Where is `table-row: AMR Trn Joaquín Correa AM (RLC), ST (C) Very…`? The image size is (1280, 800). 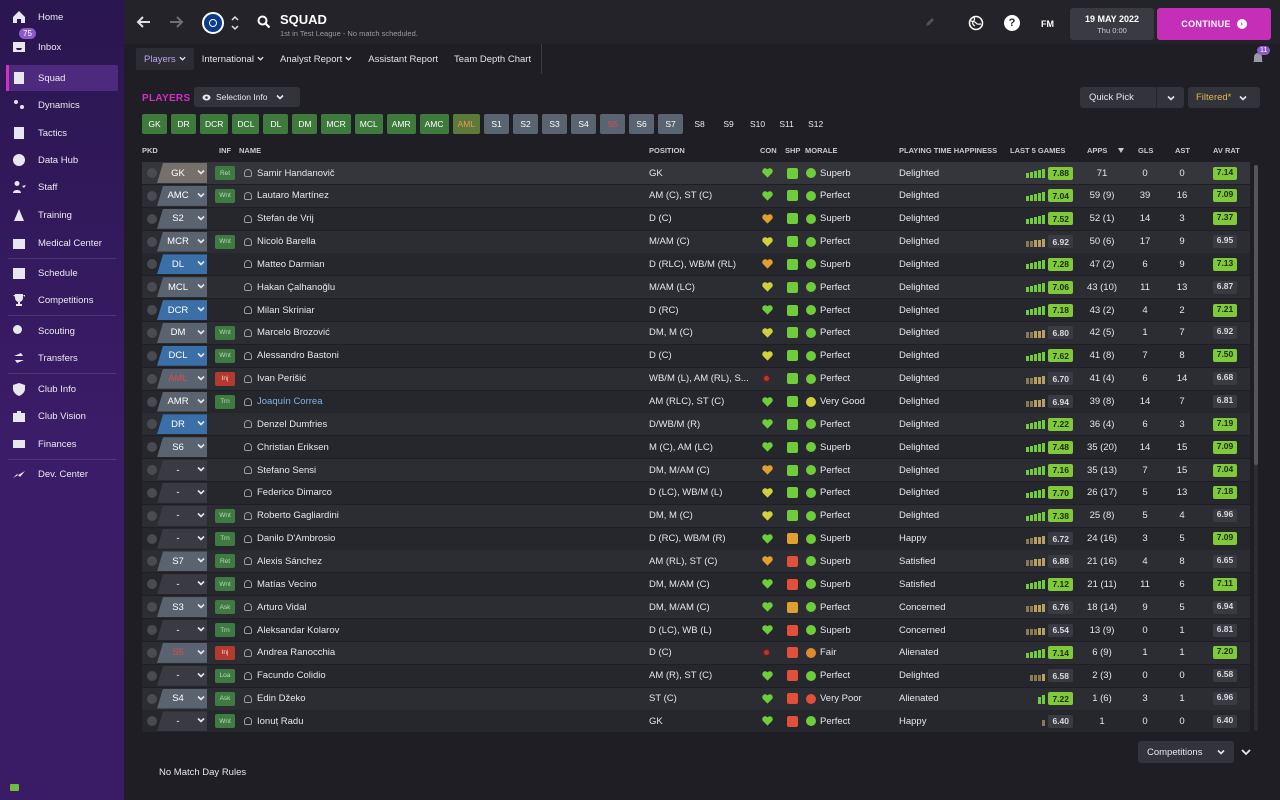 table-row: AMR Trn Joaquín Correa AM (RLC), ST (C) Very… is located at coordinates (696, 401).